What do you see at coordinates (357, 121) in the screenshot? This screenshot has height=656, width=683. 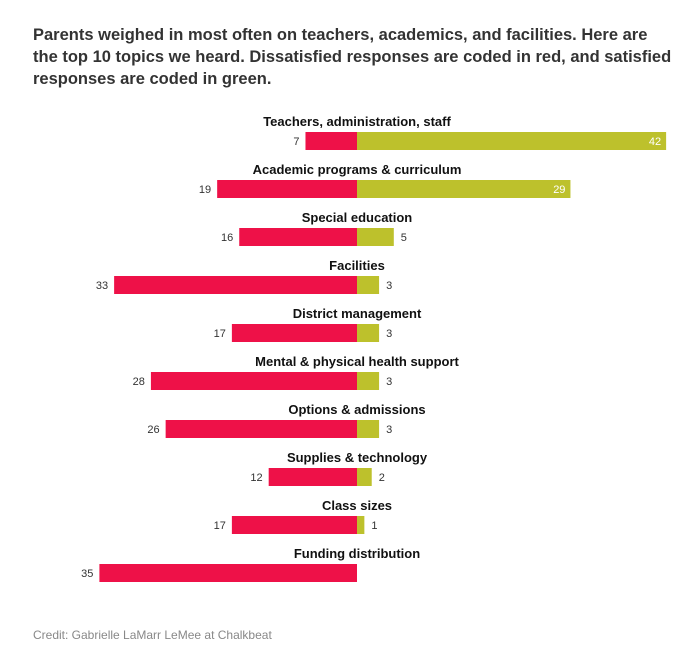 I see `category-label: Teachers, administration, staff` at bounding box center [357, 121].